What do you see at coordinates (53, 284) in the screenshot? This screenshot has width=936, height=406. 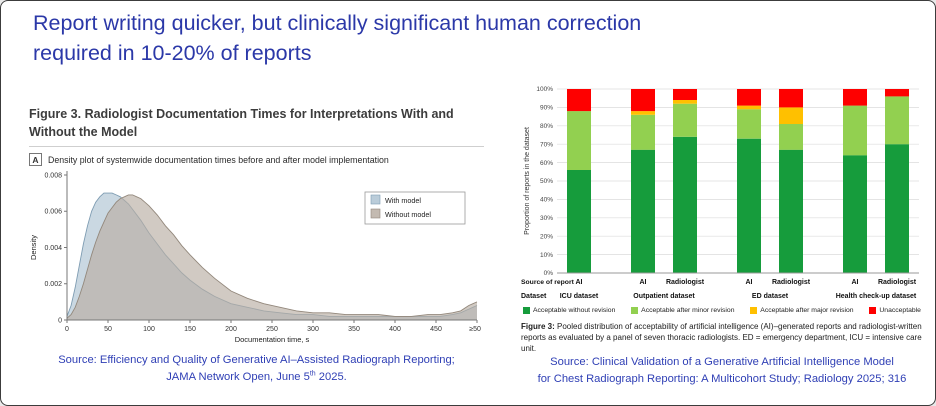 I see `svg-text: 0.002` at bounding box center [53, 284].